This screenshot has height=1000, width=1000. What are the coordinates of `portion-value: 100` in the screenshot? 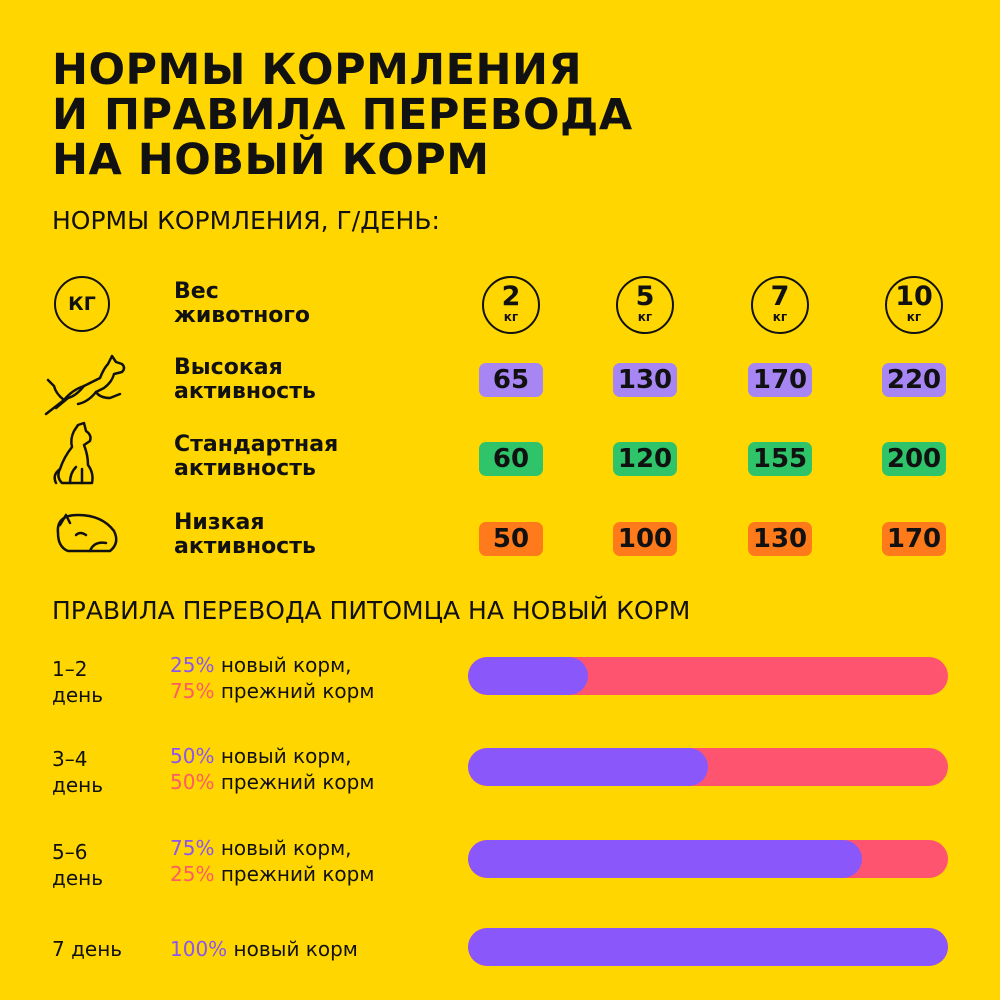 It's located at (645, 539).